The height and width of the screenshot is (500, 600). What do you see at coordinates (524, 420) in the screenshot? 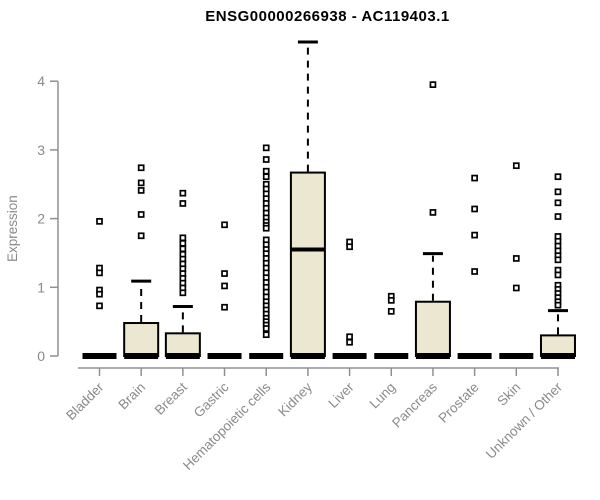
I see `x-tick-label: Unknown / Other` at bounding box center [524, 420].